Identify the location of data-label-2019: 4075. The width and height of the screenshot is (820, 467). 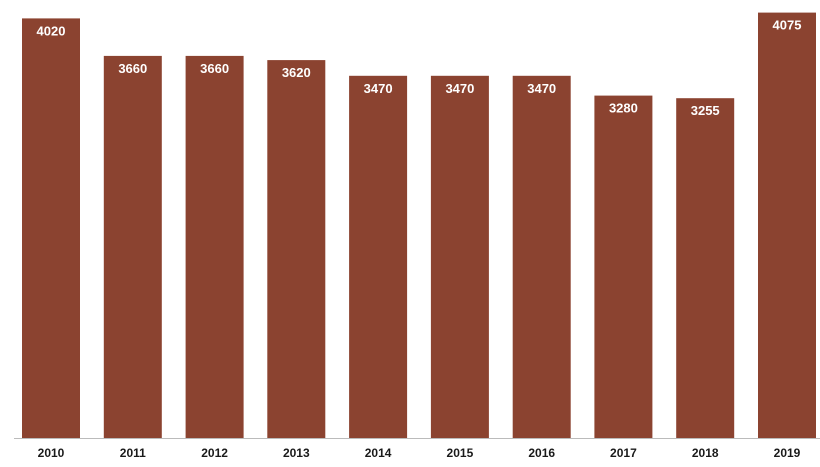
(787, 25).